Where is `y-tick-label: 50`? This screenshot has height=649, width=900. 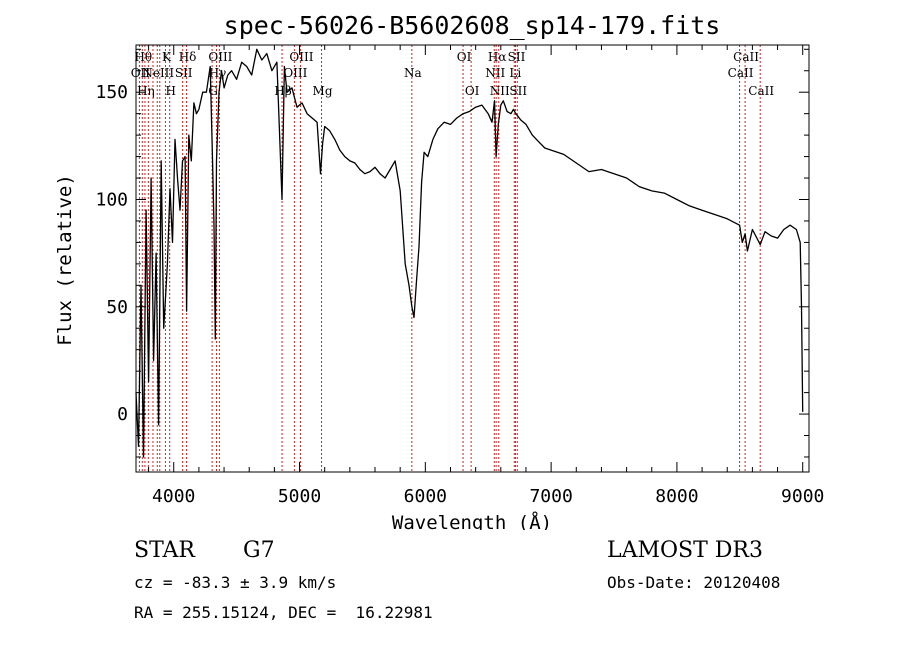 y-tick-label: 50 is located at coordinates (117, 307).